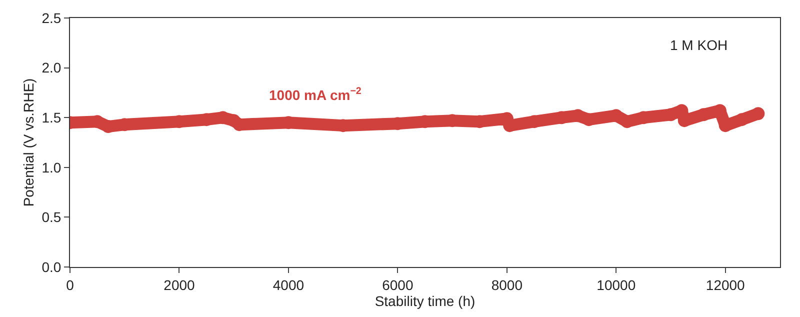  I want to click on x-tick-label: 0, so click(70, 284).